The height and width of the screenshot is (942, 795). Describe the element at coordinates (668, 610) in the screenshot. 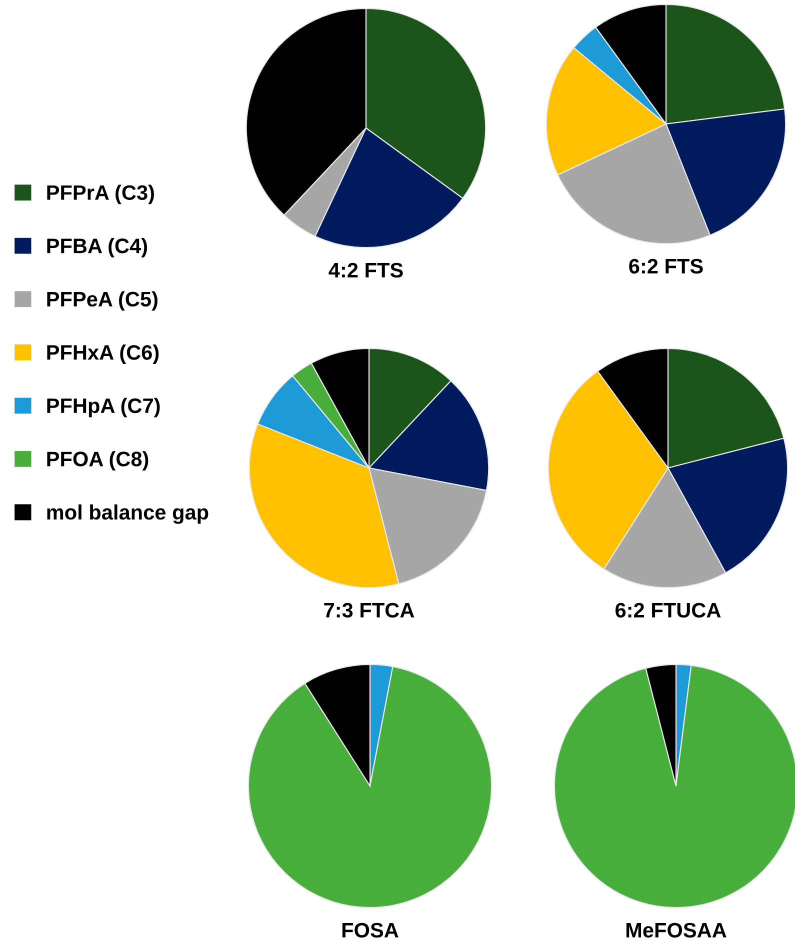

I see `text: 6:2 FTUCA` at that location.